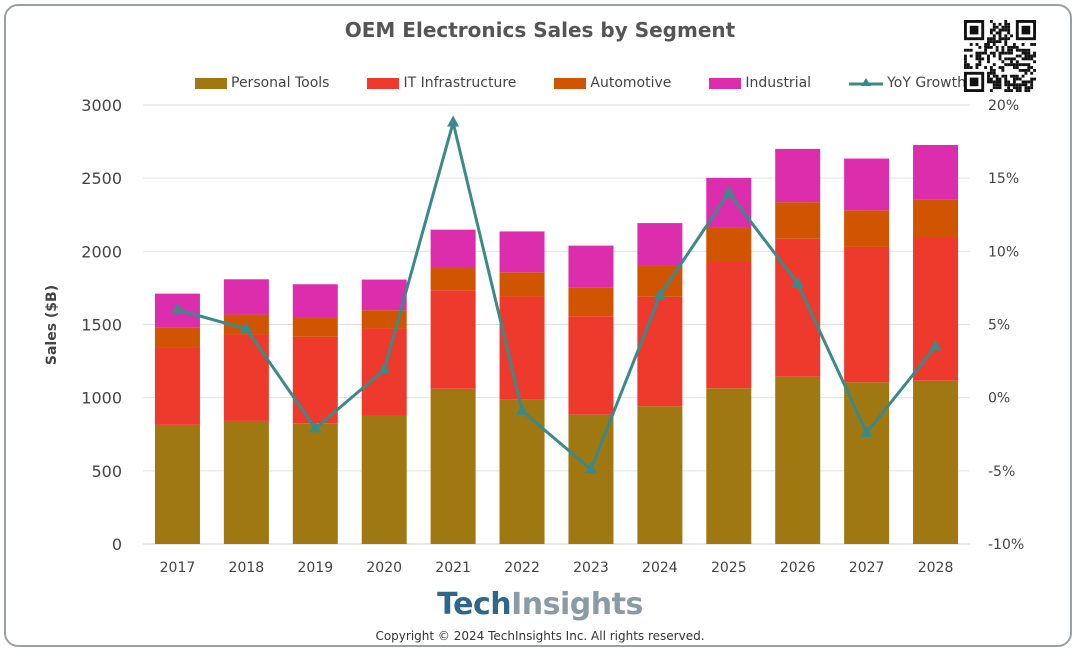 The height and width of the screenshot is (655, 1080). Describe the element at coordinates (591, 266) in the screenshot. I see `bar-industrial-2023` at that location.